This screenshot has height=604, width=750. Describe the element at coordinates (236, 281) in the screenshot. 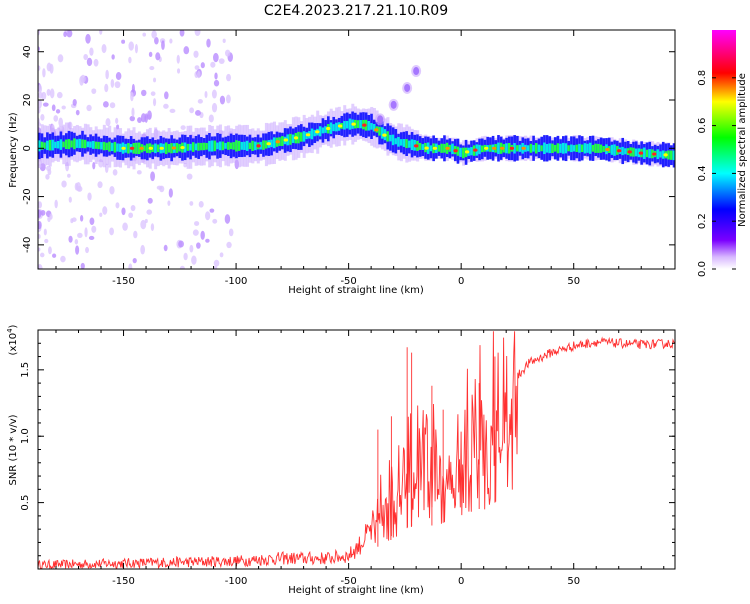

I see `spectrogram-x-tick-label: -100` at that location.